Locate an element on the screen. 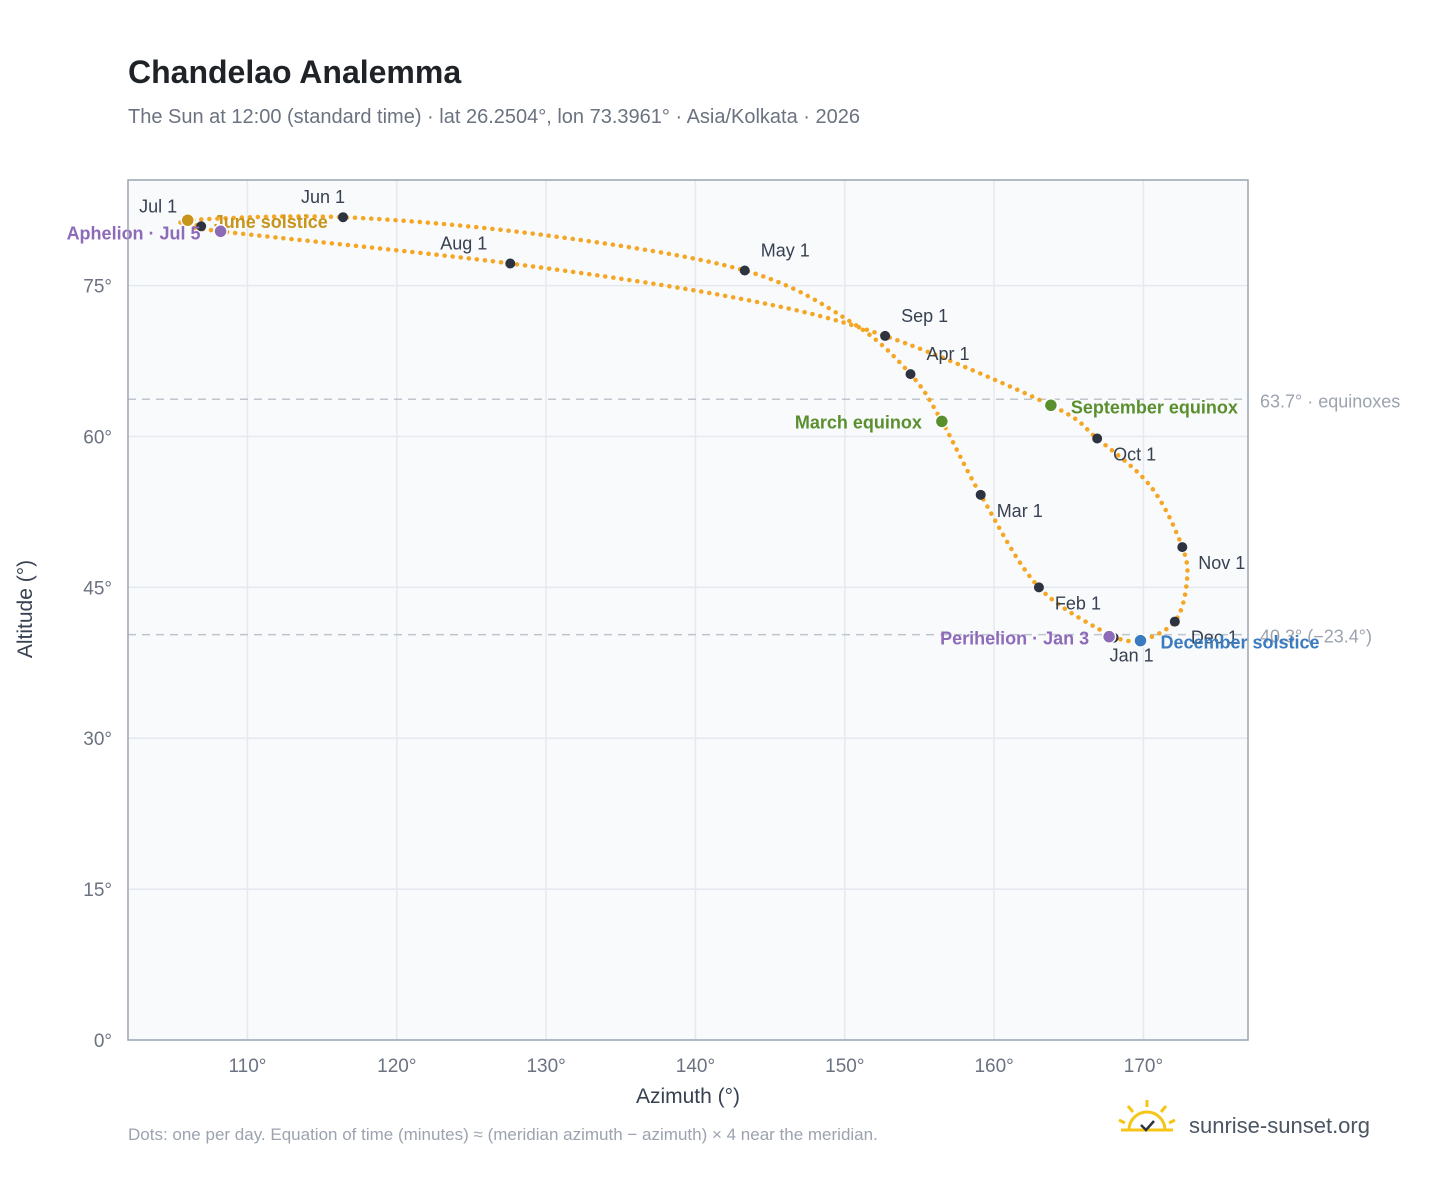  event-label: March equinox is located at coordinates (858, 422).